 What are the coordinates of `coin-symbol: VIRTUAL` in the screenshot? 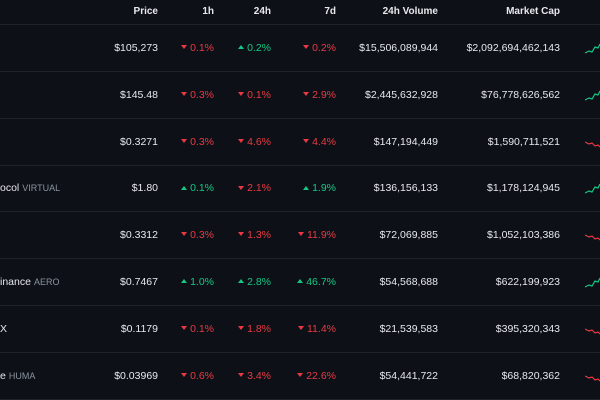 It's located at (41, 188).